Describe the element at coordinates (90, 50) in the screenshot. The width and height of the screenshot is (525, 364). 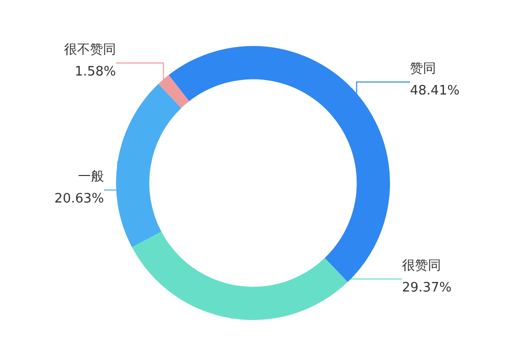
I see `slice-label: 很不赞同` at that location.